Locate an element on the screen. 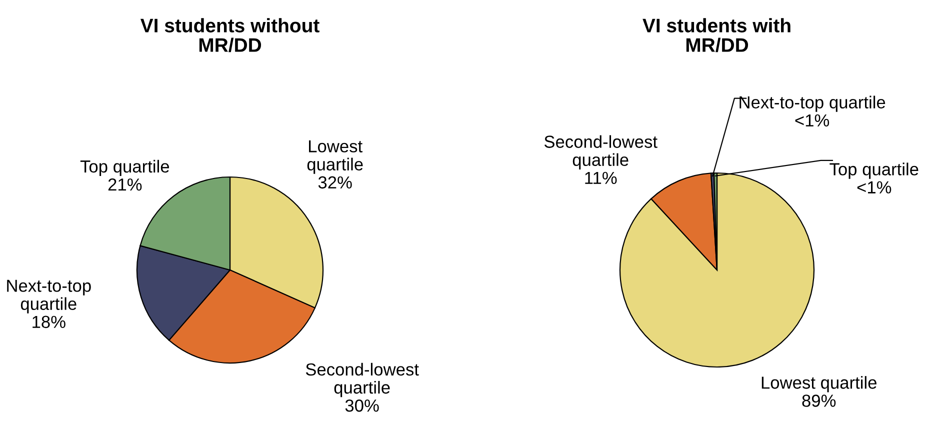 This screenshot has height=427, width=944. data-label: 11% is located at coordinates (601, 178).